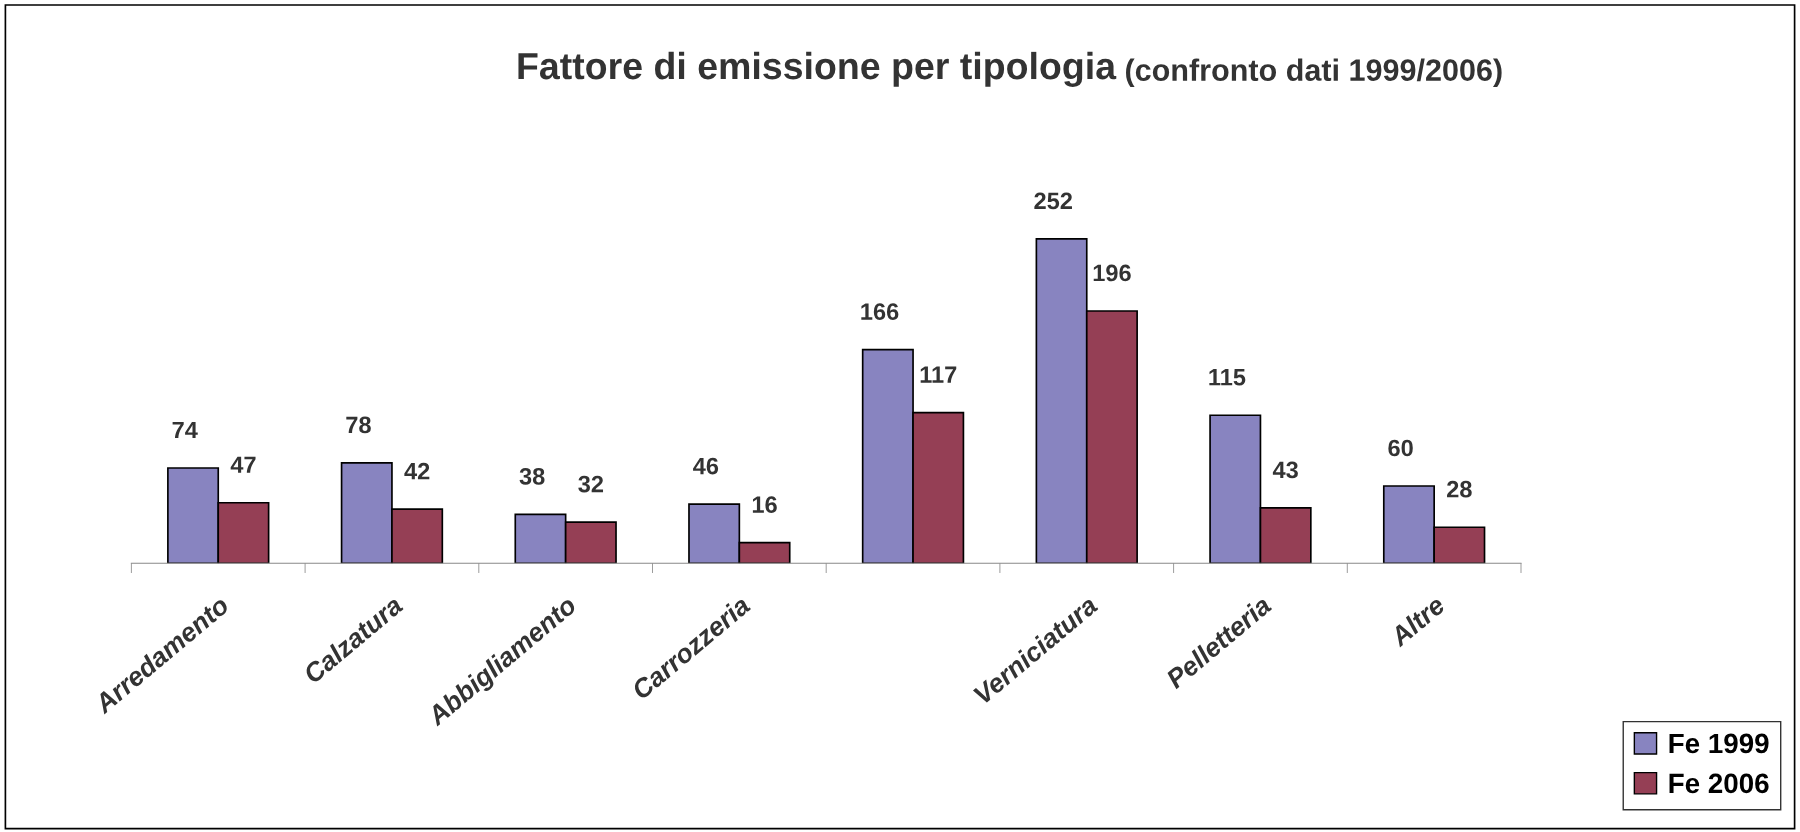 This screenshot has width=1800, height=832. I want to click on data-label: 38, so click(532, 476).